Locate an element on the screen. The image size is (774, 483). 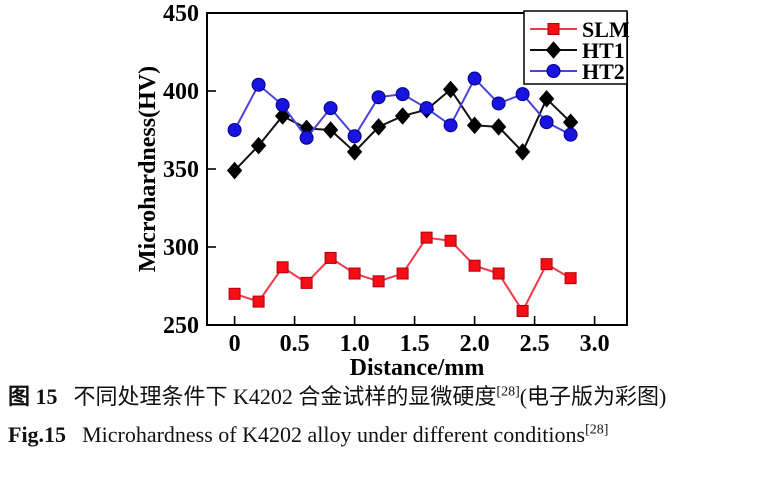
x-axis-label: Distance/mm is located at coordinates (417, 367).